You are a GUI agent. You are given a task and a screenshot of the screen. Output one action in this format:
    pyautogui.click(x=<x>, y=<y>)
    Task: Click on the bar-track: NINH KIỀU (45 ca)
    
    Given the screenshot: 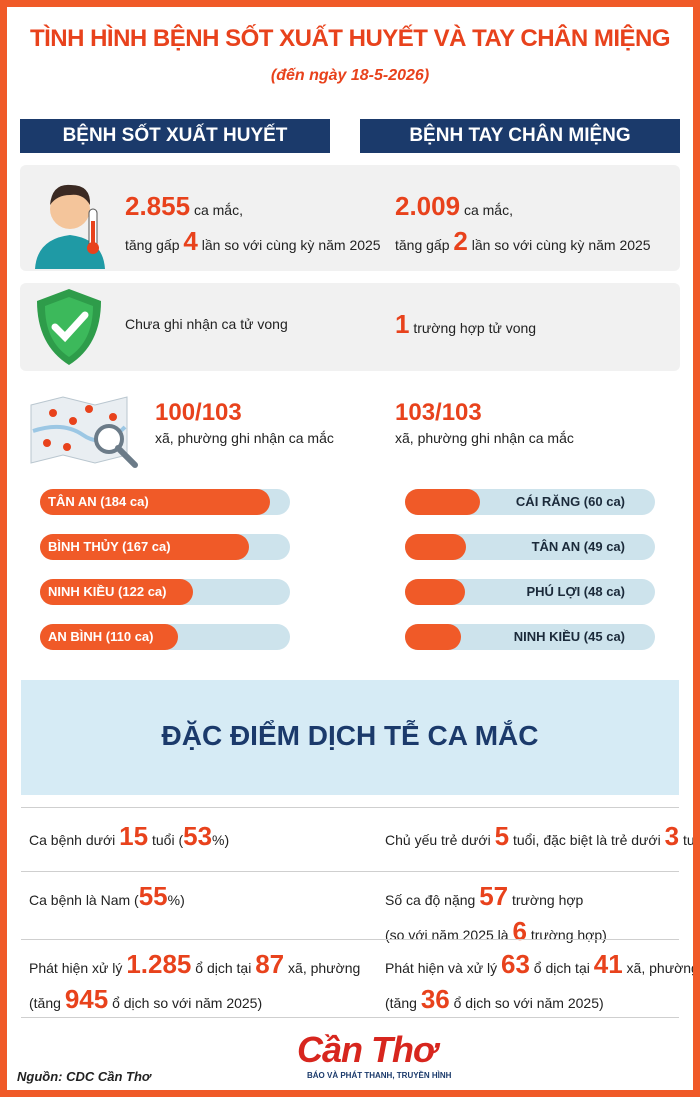 What is the action you would take?
    pyautogui.click(x=530, y=637)
    